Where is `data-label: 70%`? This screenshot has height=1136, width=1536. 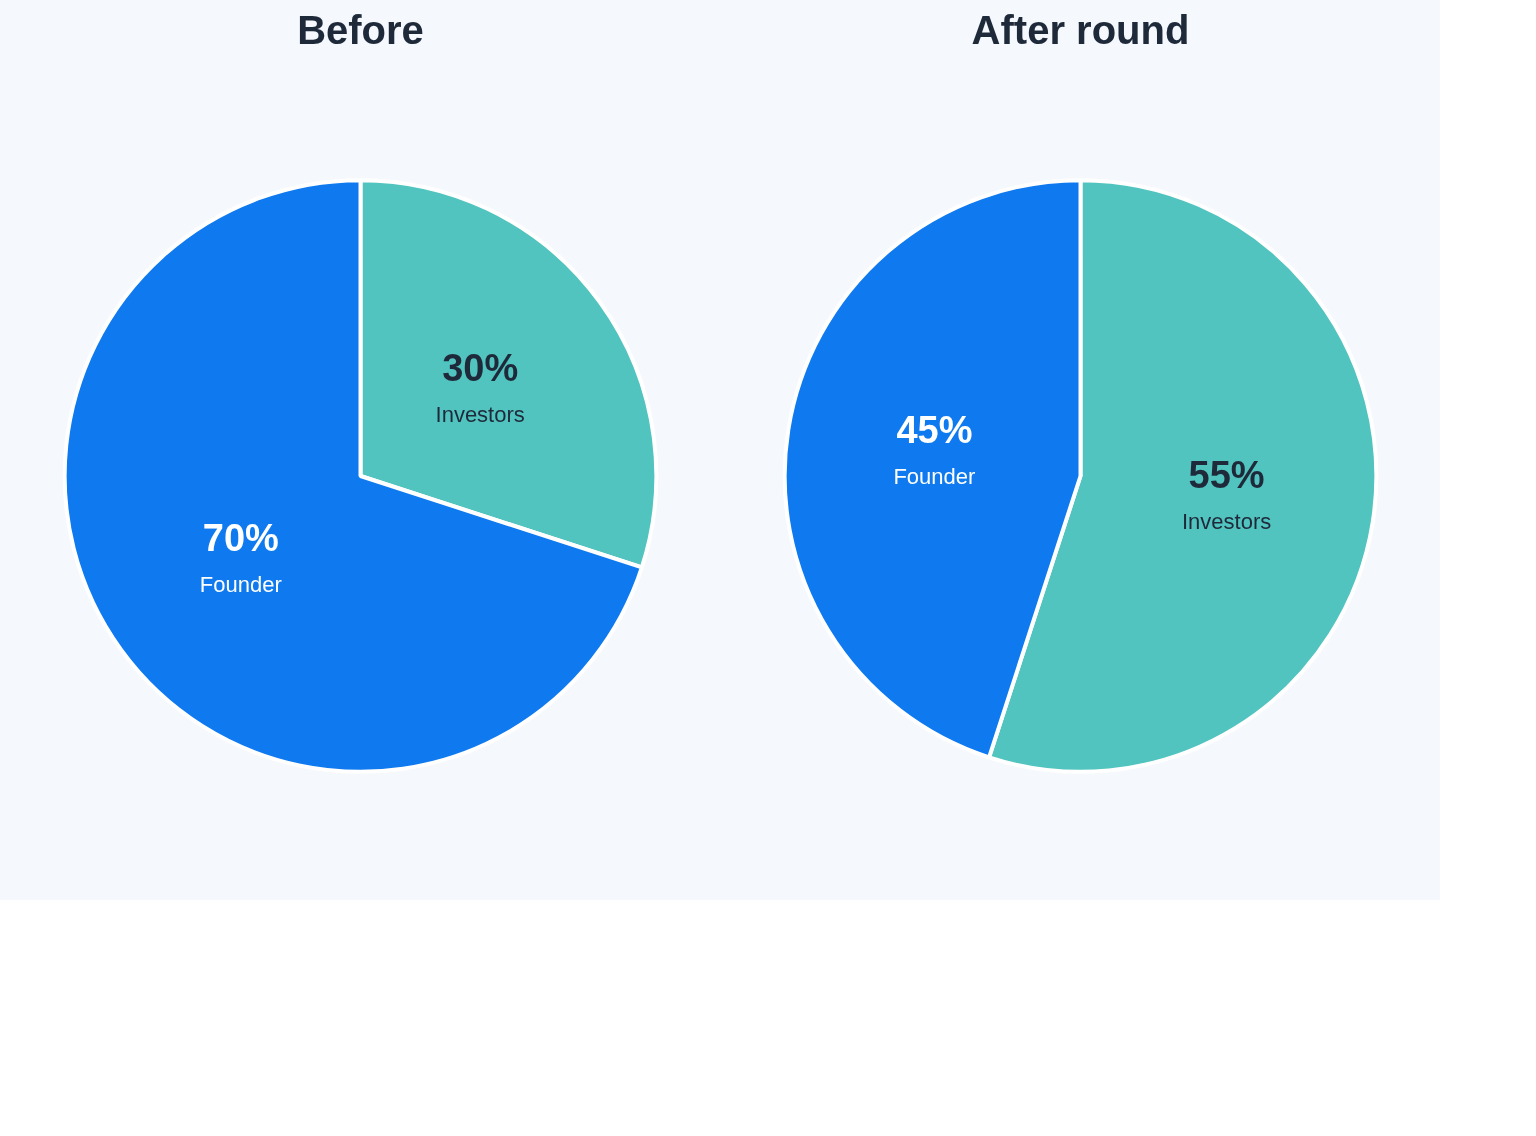 data-label: 70% is located at coordinates (240, 537).